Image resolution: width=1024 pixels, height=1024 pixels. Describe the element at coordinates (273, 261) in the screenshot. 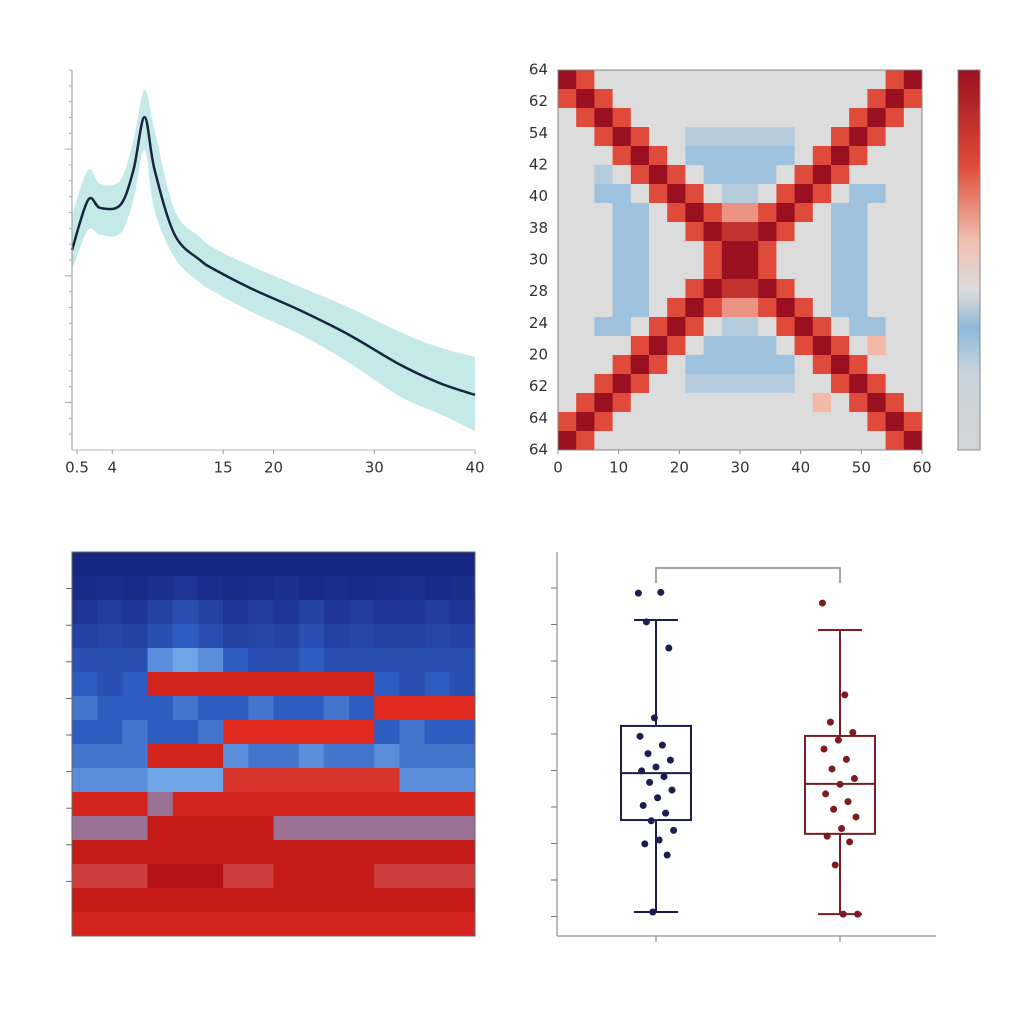

I see `confidence-band` at that location.